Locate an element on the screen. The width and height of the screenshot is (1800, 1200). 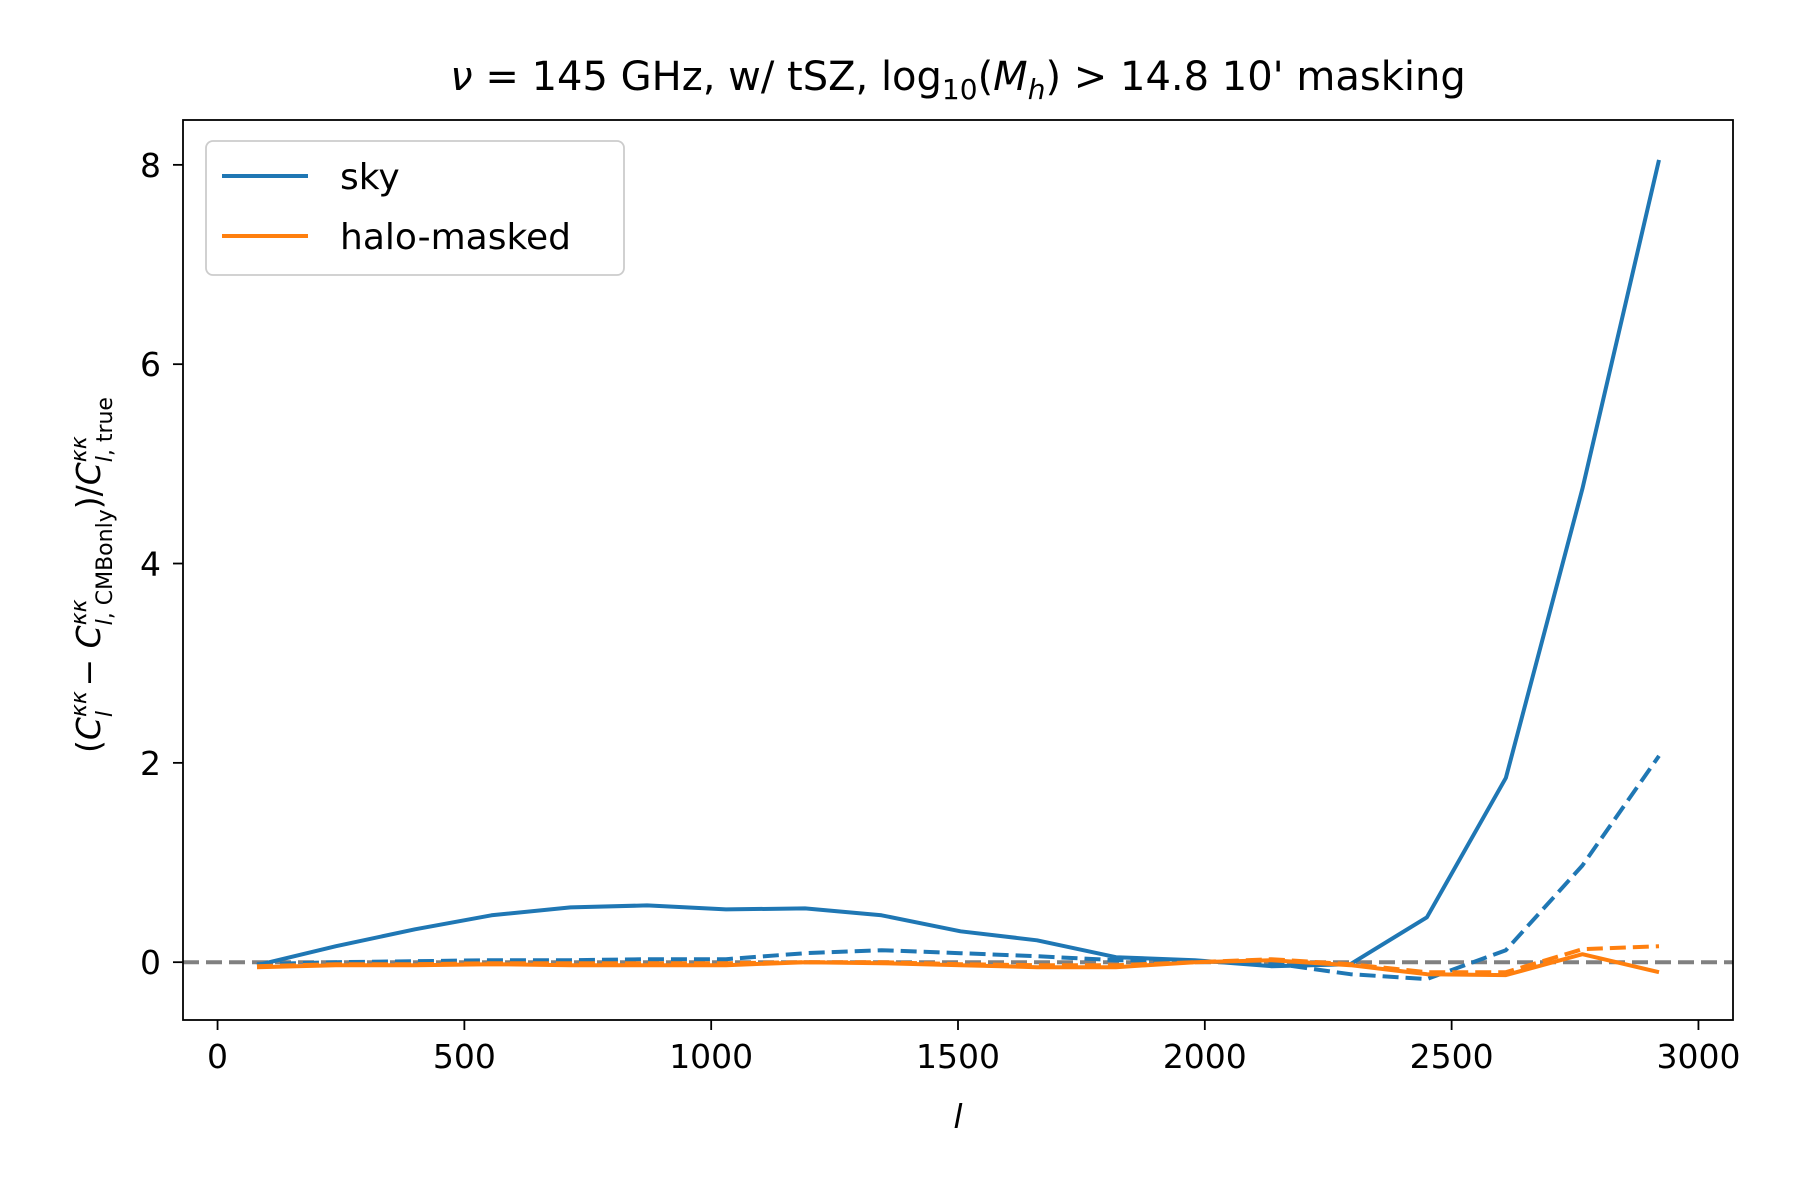
x-axis-label: l is located at coordinates (957, 1116).